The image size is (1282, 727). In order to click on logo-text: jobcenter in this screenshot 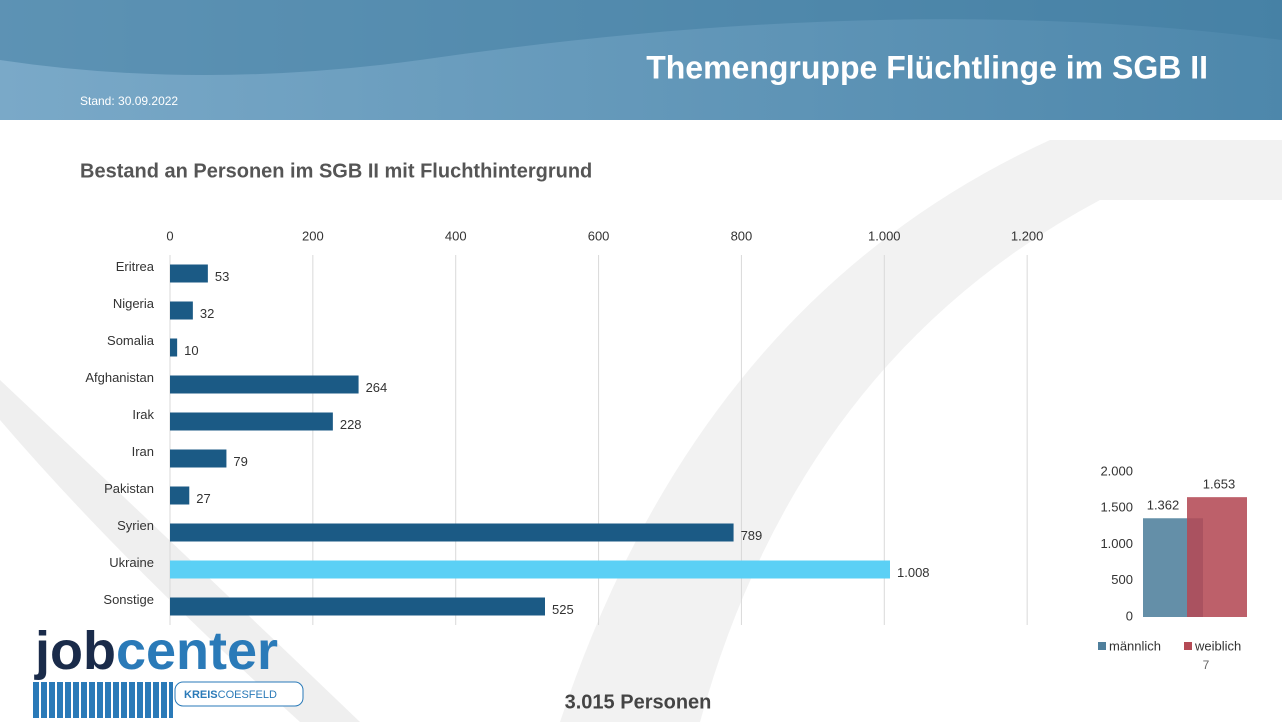, I will do `click(156, 651)`.